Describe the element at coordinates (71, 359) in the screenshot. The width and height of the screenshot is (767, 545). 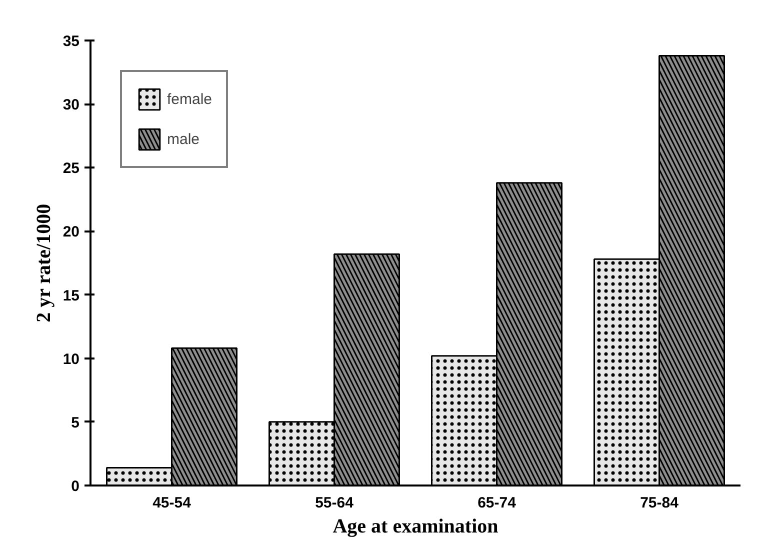
I see `y-tick-label: 10` at that location.